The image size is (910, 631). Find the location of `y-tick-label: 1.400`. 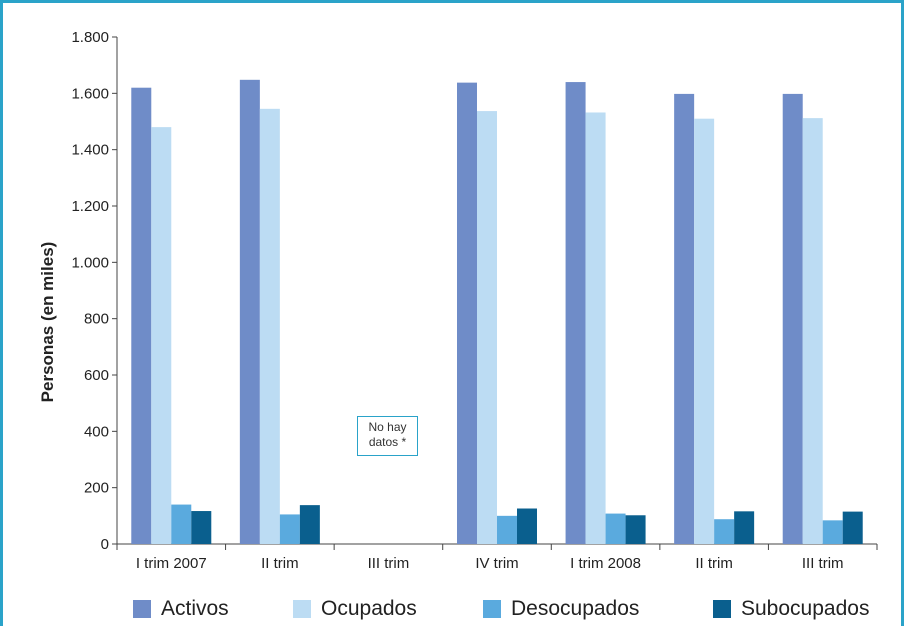

y-tick-label: 1.400 is located at coordinates (90, 150).